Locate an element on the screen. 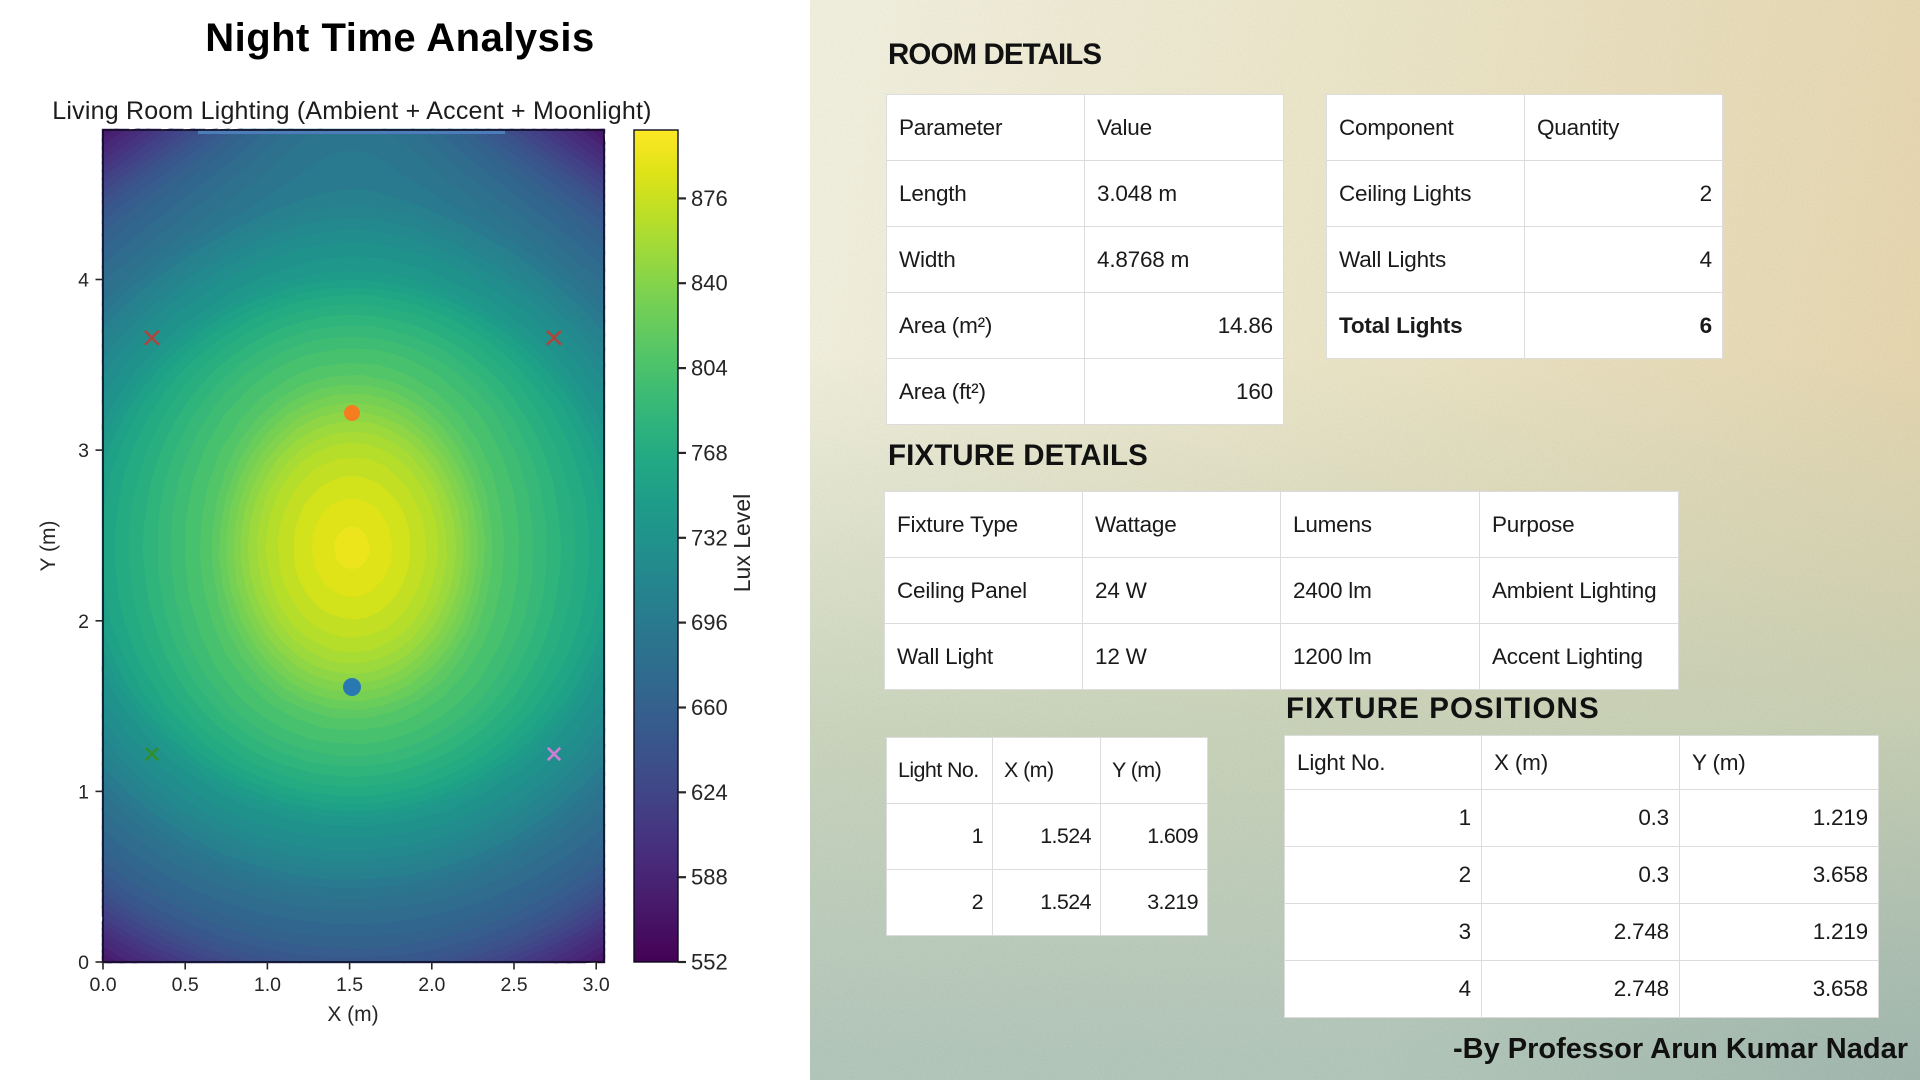 The height and width of the screenshot is (1080, 1920). svg-text: 588 is located at coordinates (709, 877).